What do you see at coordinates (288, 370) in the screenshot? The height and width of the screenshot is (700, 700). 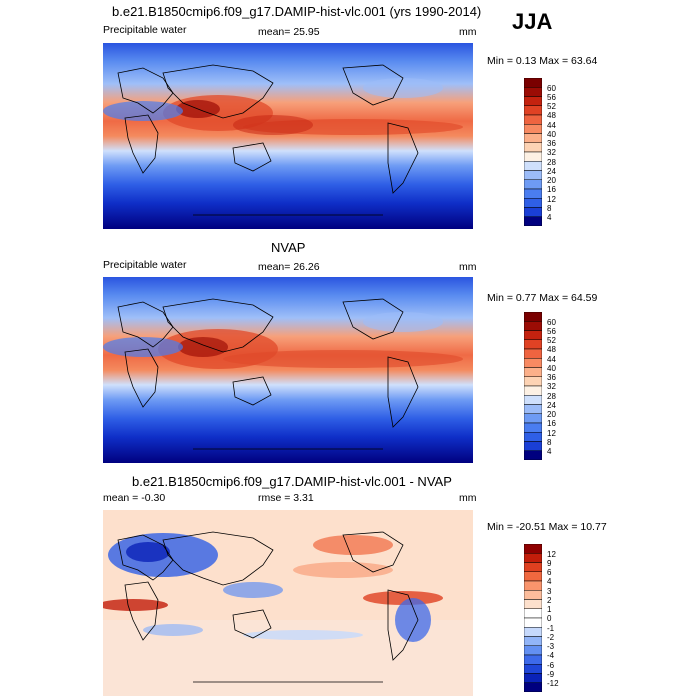 I see `panel-obs-map` at bounding box center [288, 370].